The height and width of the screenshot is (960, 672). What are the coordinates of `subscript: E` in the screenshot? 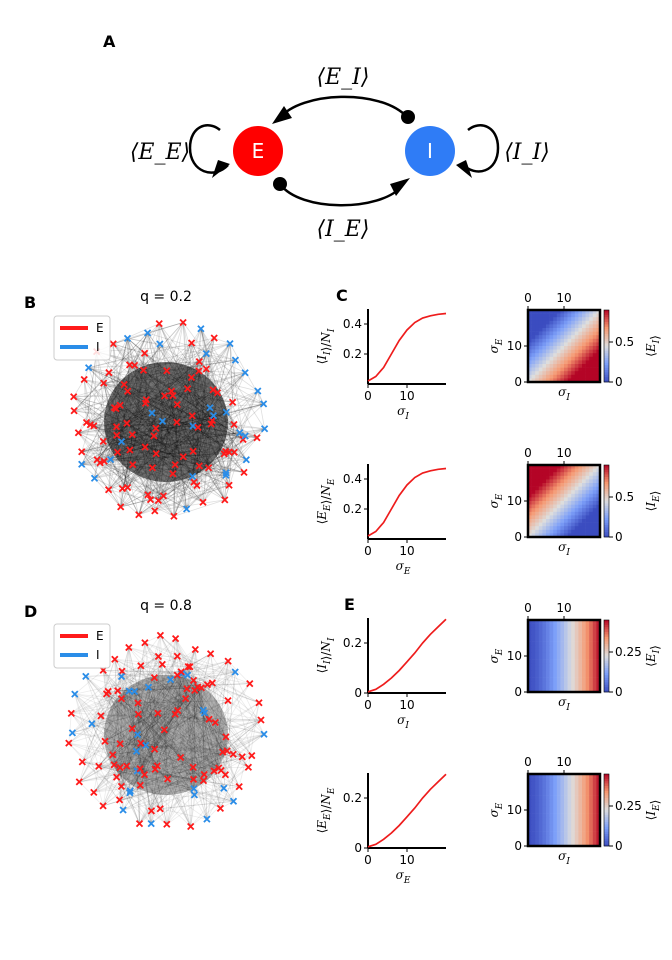 It's located at (407, 572).